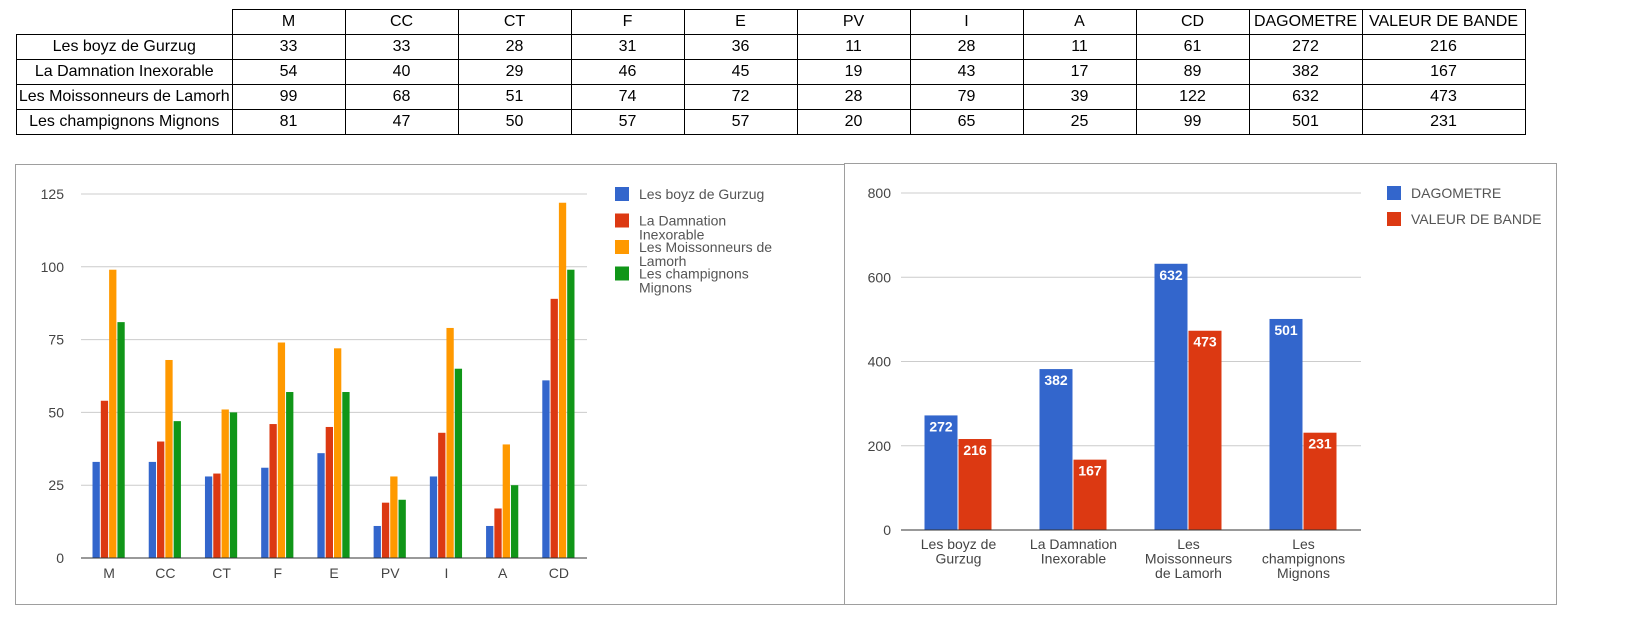  What do you see at coordinates (1192, 47) in the screenshot?
I see `table-cell: 61` at bounding box center [1192, 47].